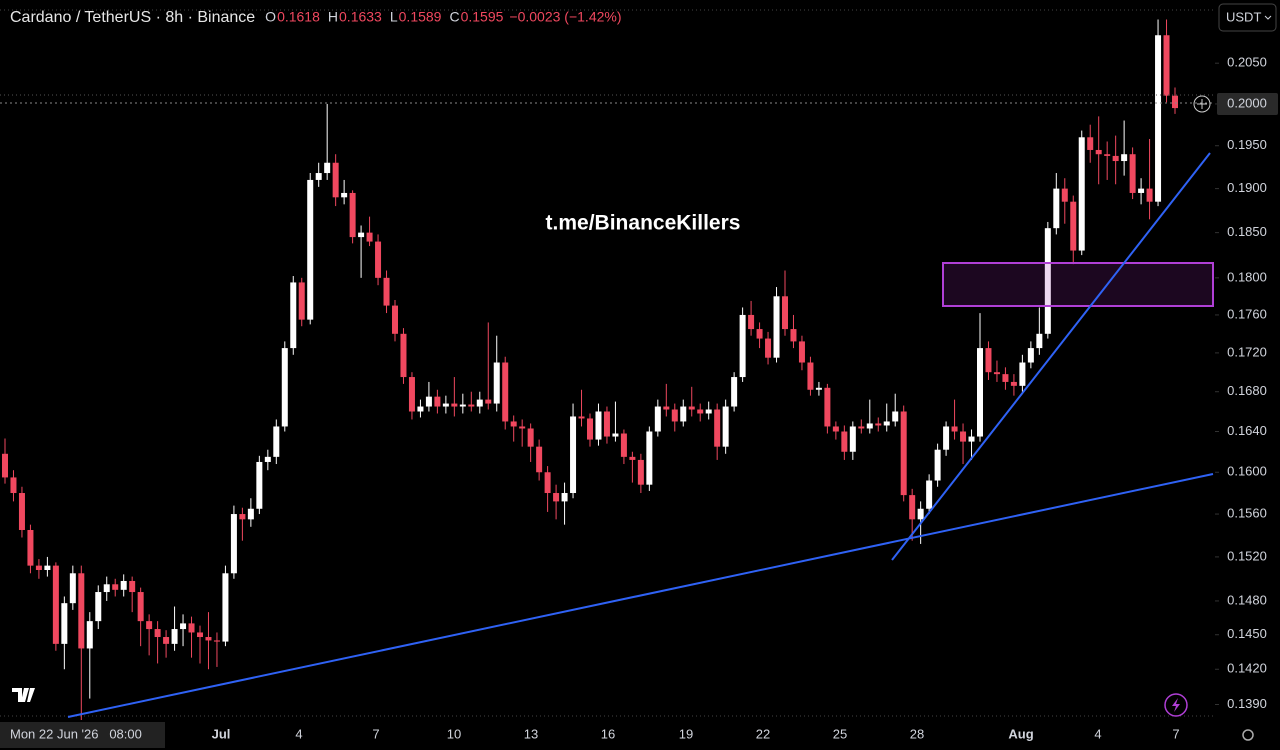 The width and height of the screenshot is (1280, 750). I want to click on x-tick-label: 25, so click(840, 733).